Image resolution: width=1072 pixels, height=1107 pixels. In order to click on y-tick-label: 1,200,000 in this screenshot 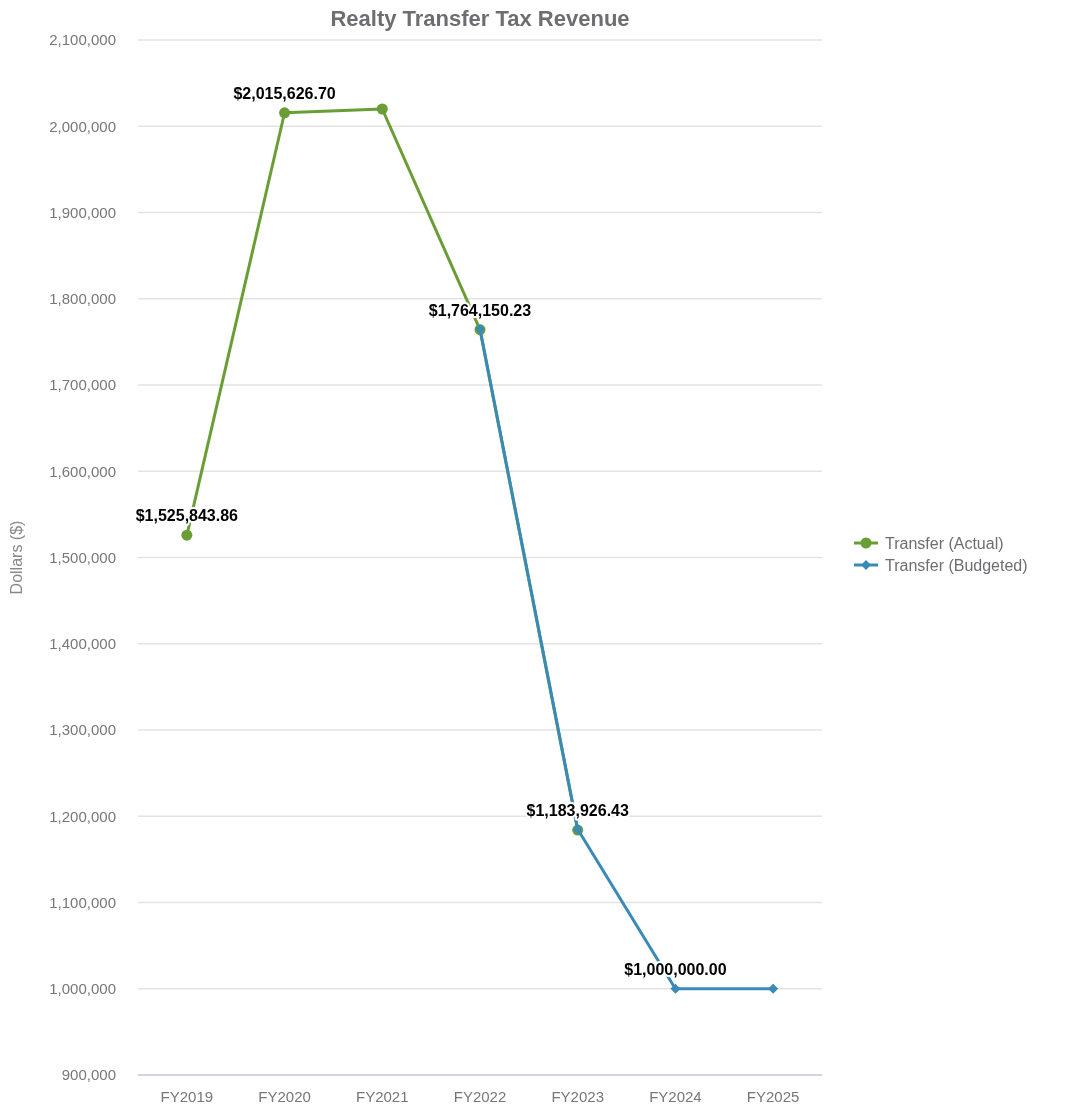, I will do `click(82, 816)`.